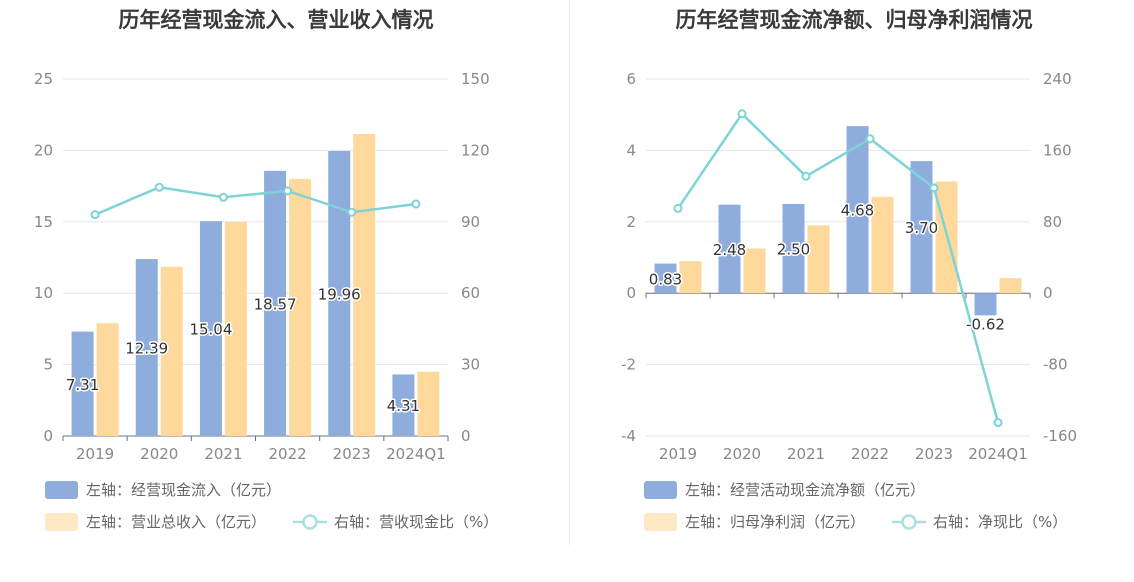 The image size is (1134, 582). I want to click on chart0-category-label: 2022, so click(287, 454).